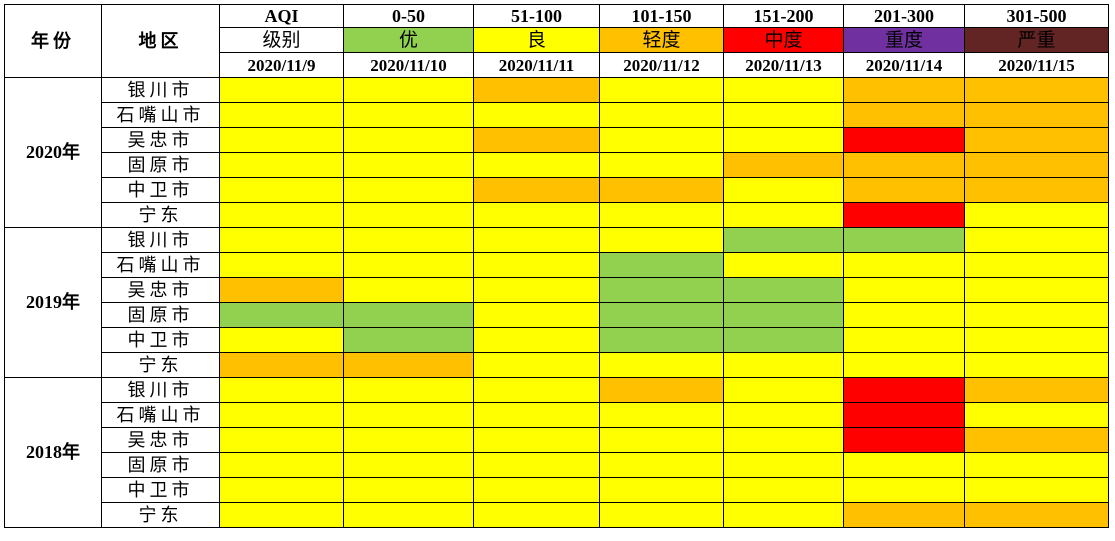  What do you see at coordinates (408, 40) in the screenshot?
I see `level-0: 优` at bounding box center [408, 40].